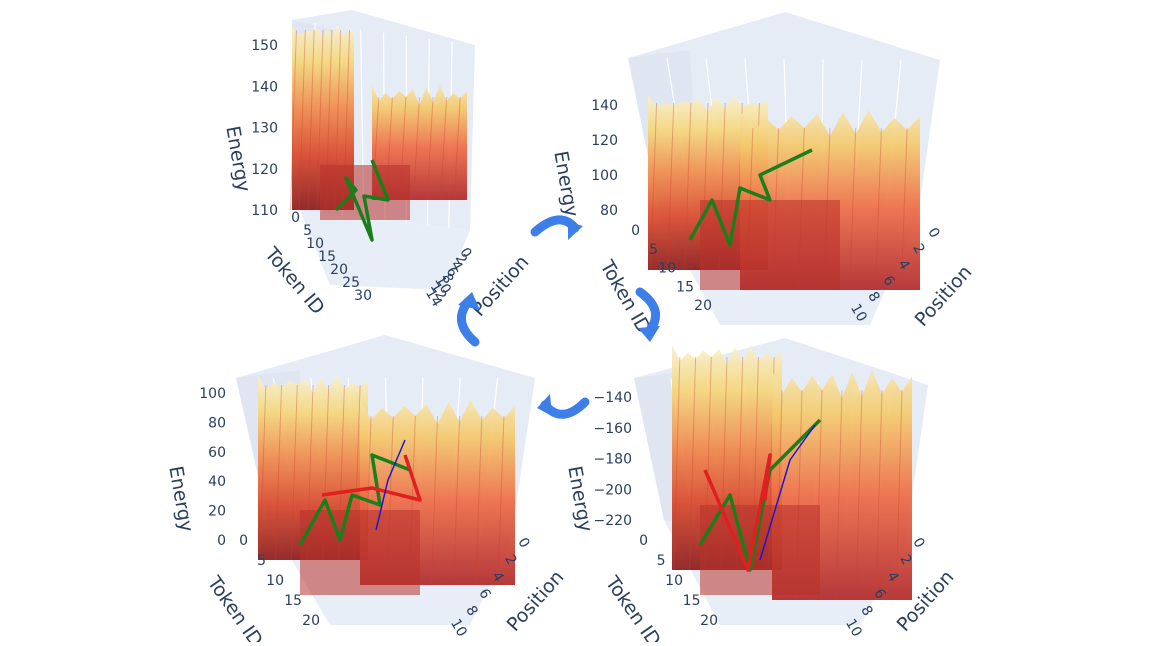 This screenshot has width=1161, height=646. Describe the element at coordinates (264, 129) in the screenshot. I see `z-tick-label: 130` at that location.